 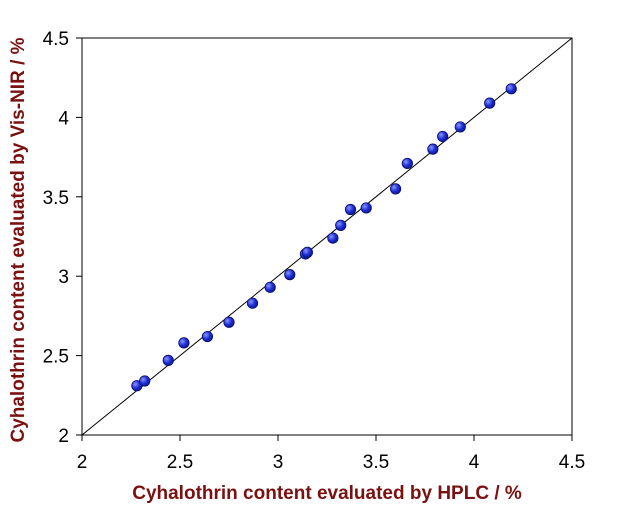 What do you see at coordinates (572, 462) in the screenshot?
I see `x-tick-label: 4.5` at bounding box center [572, 462].